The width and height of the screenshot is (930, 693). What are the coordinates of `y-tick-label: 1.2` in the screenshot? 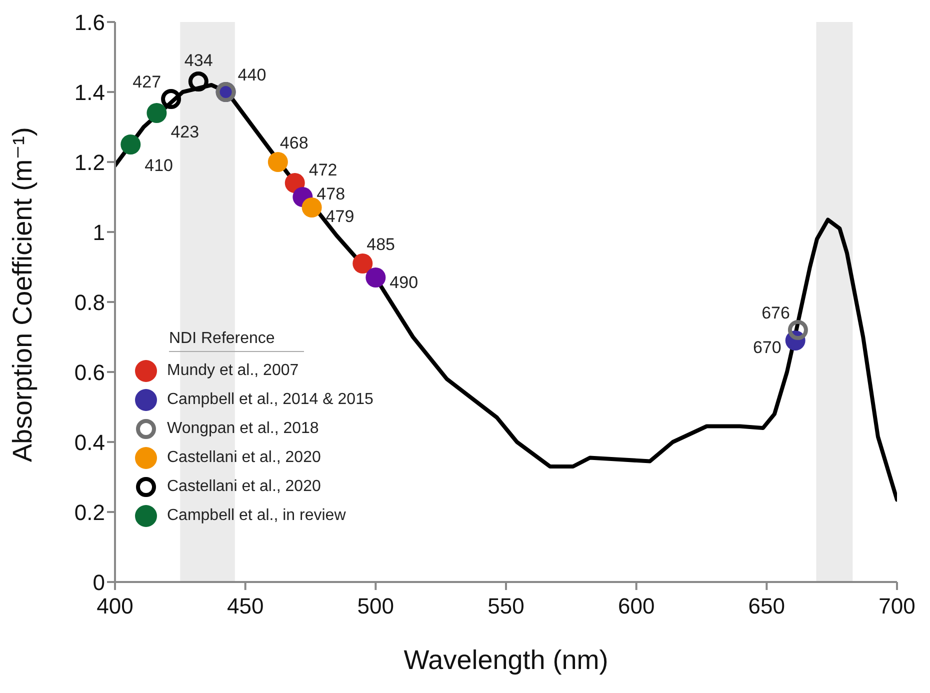 It's located at (89, 162).